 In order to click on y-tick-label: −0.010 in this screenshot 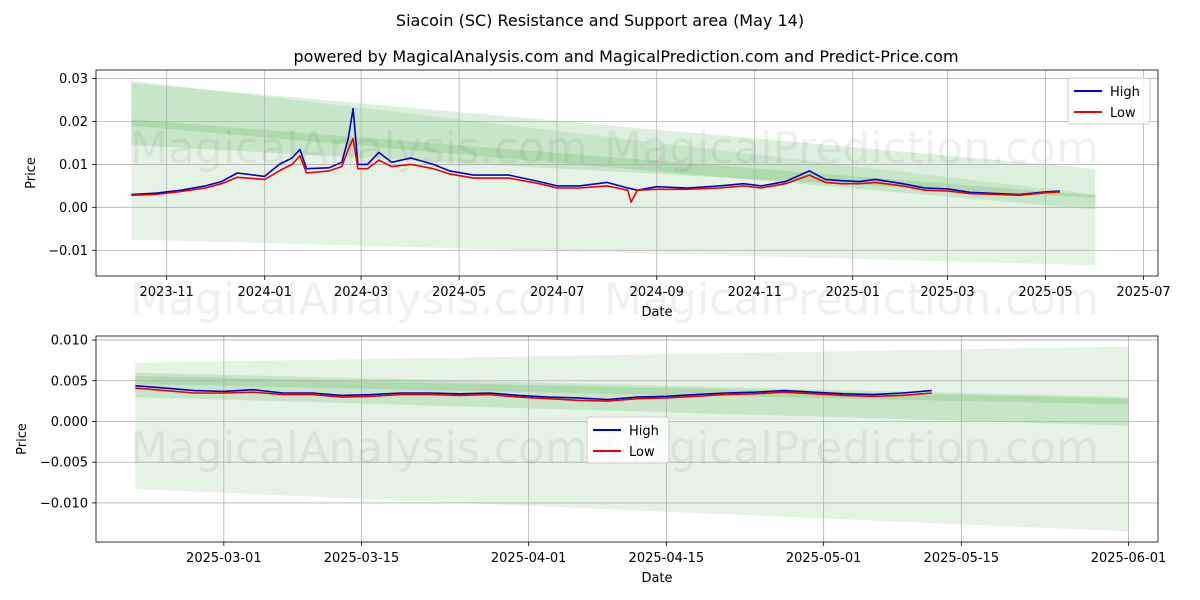, I will do `click(64, 503)`.